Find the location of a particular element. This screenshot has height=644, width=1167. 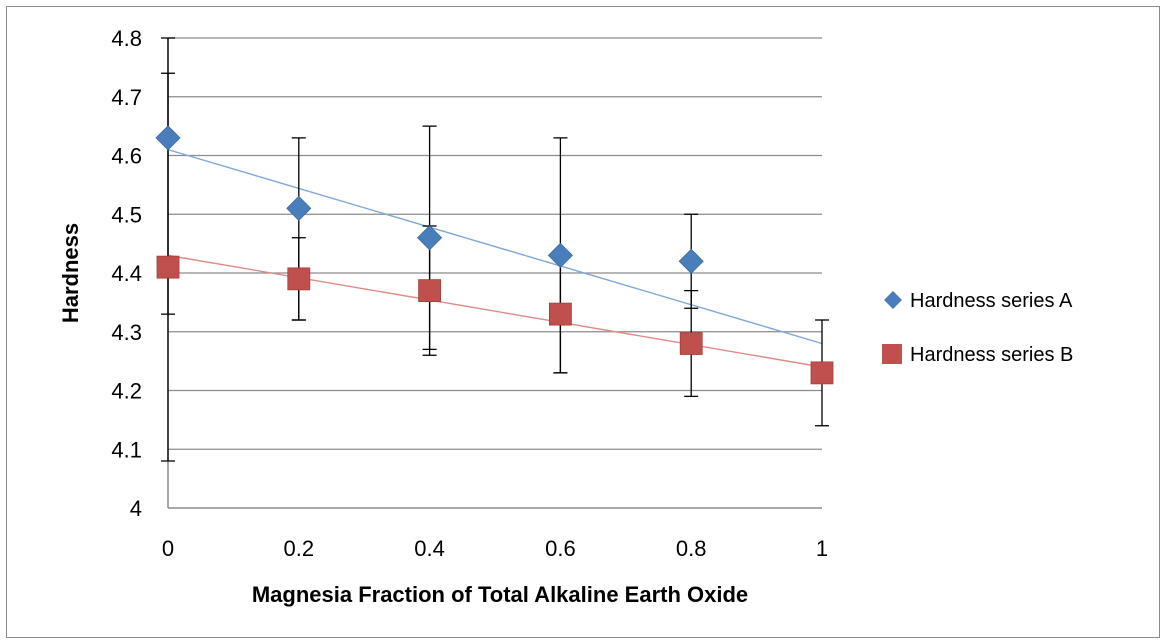

x-tick-label: 0.6 is located at coordinates (560, 548).